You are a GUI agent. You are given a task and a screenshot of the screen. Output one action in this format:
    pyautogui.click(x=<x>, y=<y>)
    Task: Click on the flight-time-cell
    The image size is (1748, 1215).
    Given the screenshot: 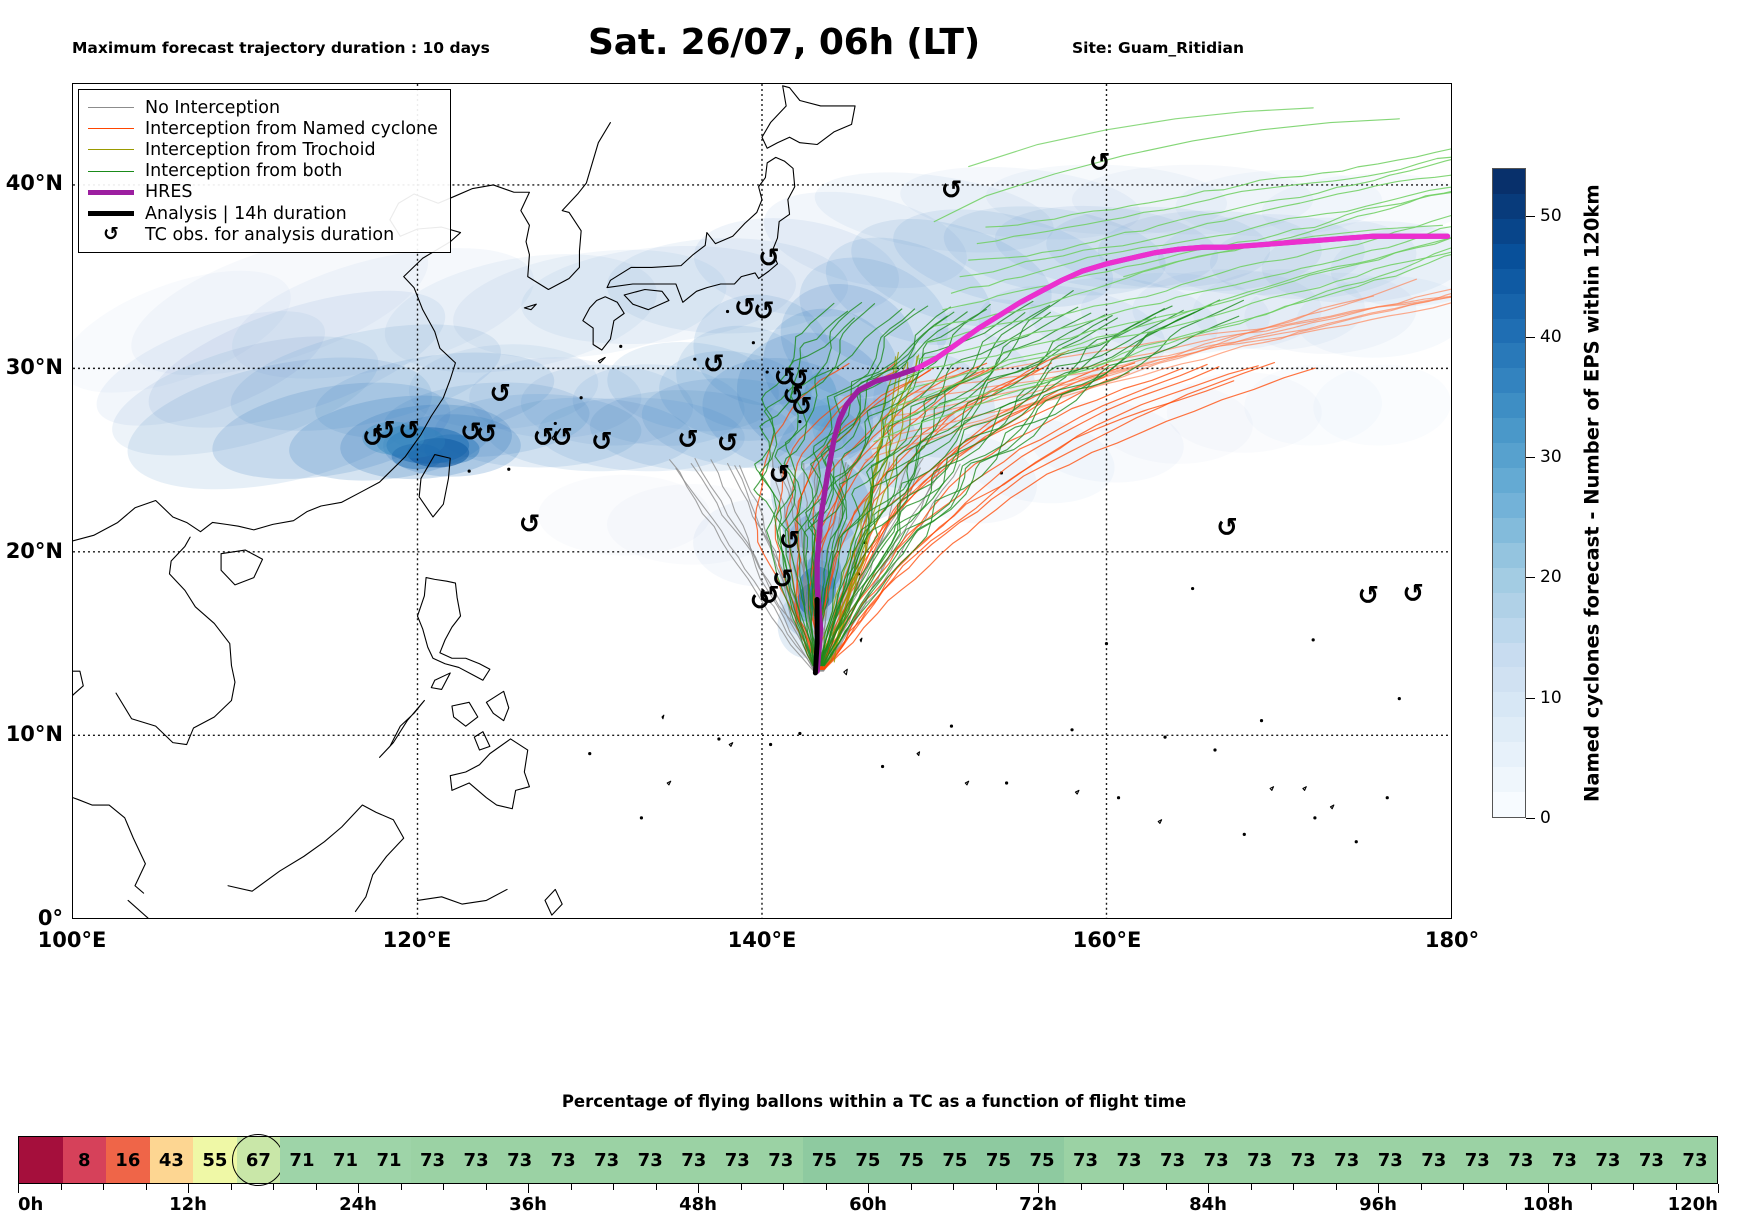 What is the action you would take?
    pyautogui.click(x=41, y=1160)
    